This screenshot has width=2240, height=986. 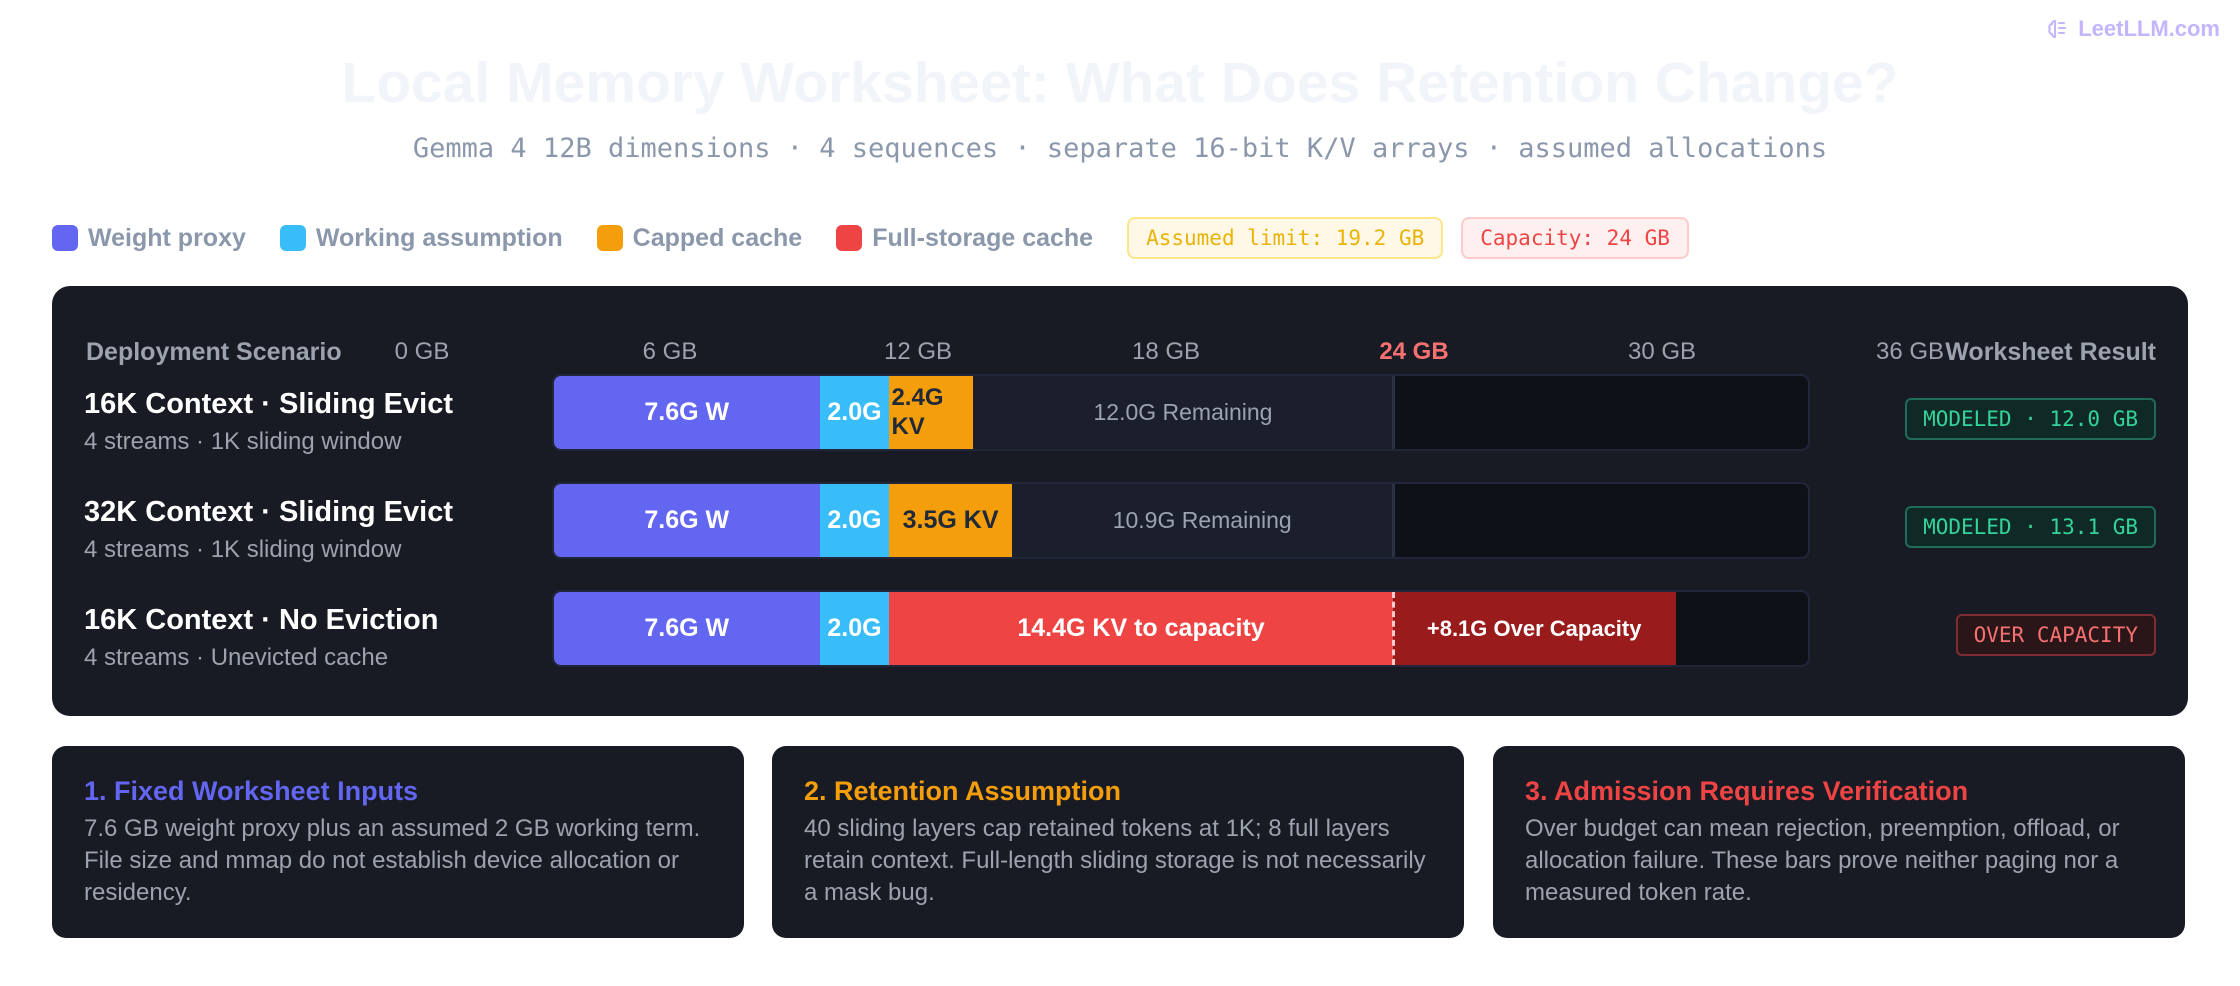 I want to click on scenario-subtitle: 4 streams · Unevicted cache, so click(x=236, y=657).